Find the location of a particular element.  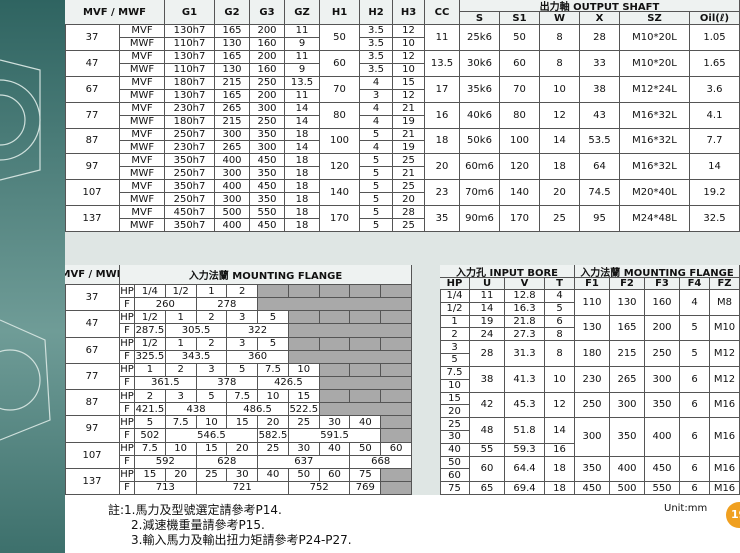

size-cell: 77 is located at coordinates (92, 376).